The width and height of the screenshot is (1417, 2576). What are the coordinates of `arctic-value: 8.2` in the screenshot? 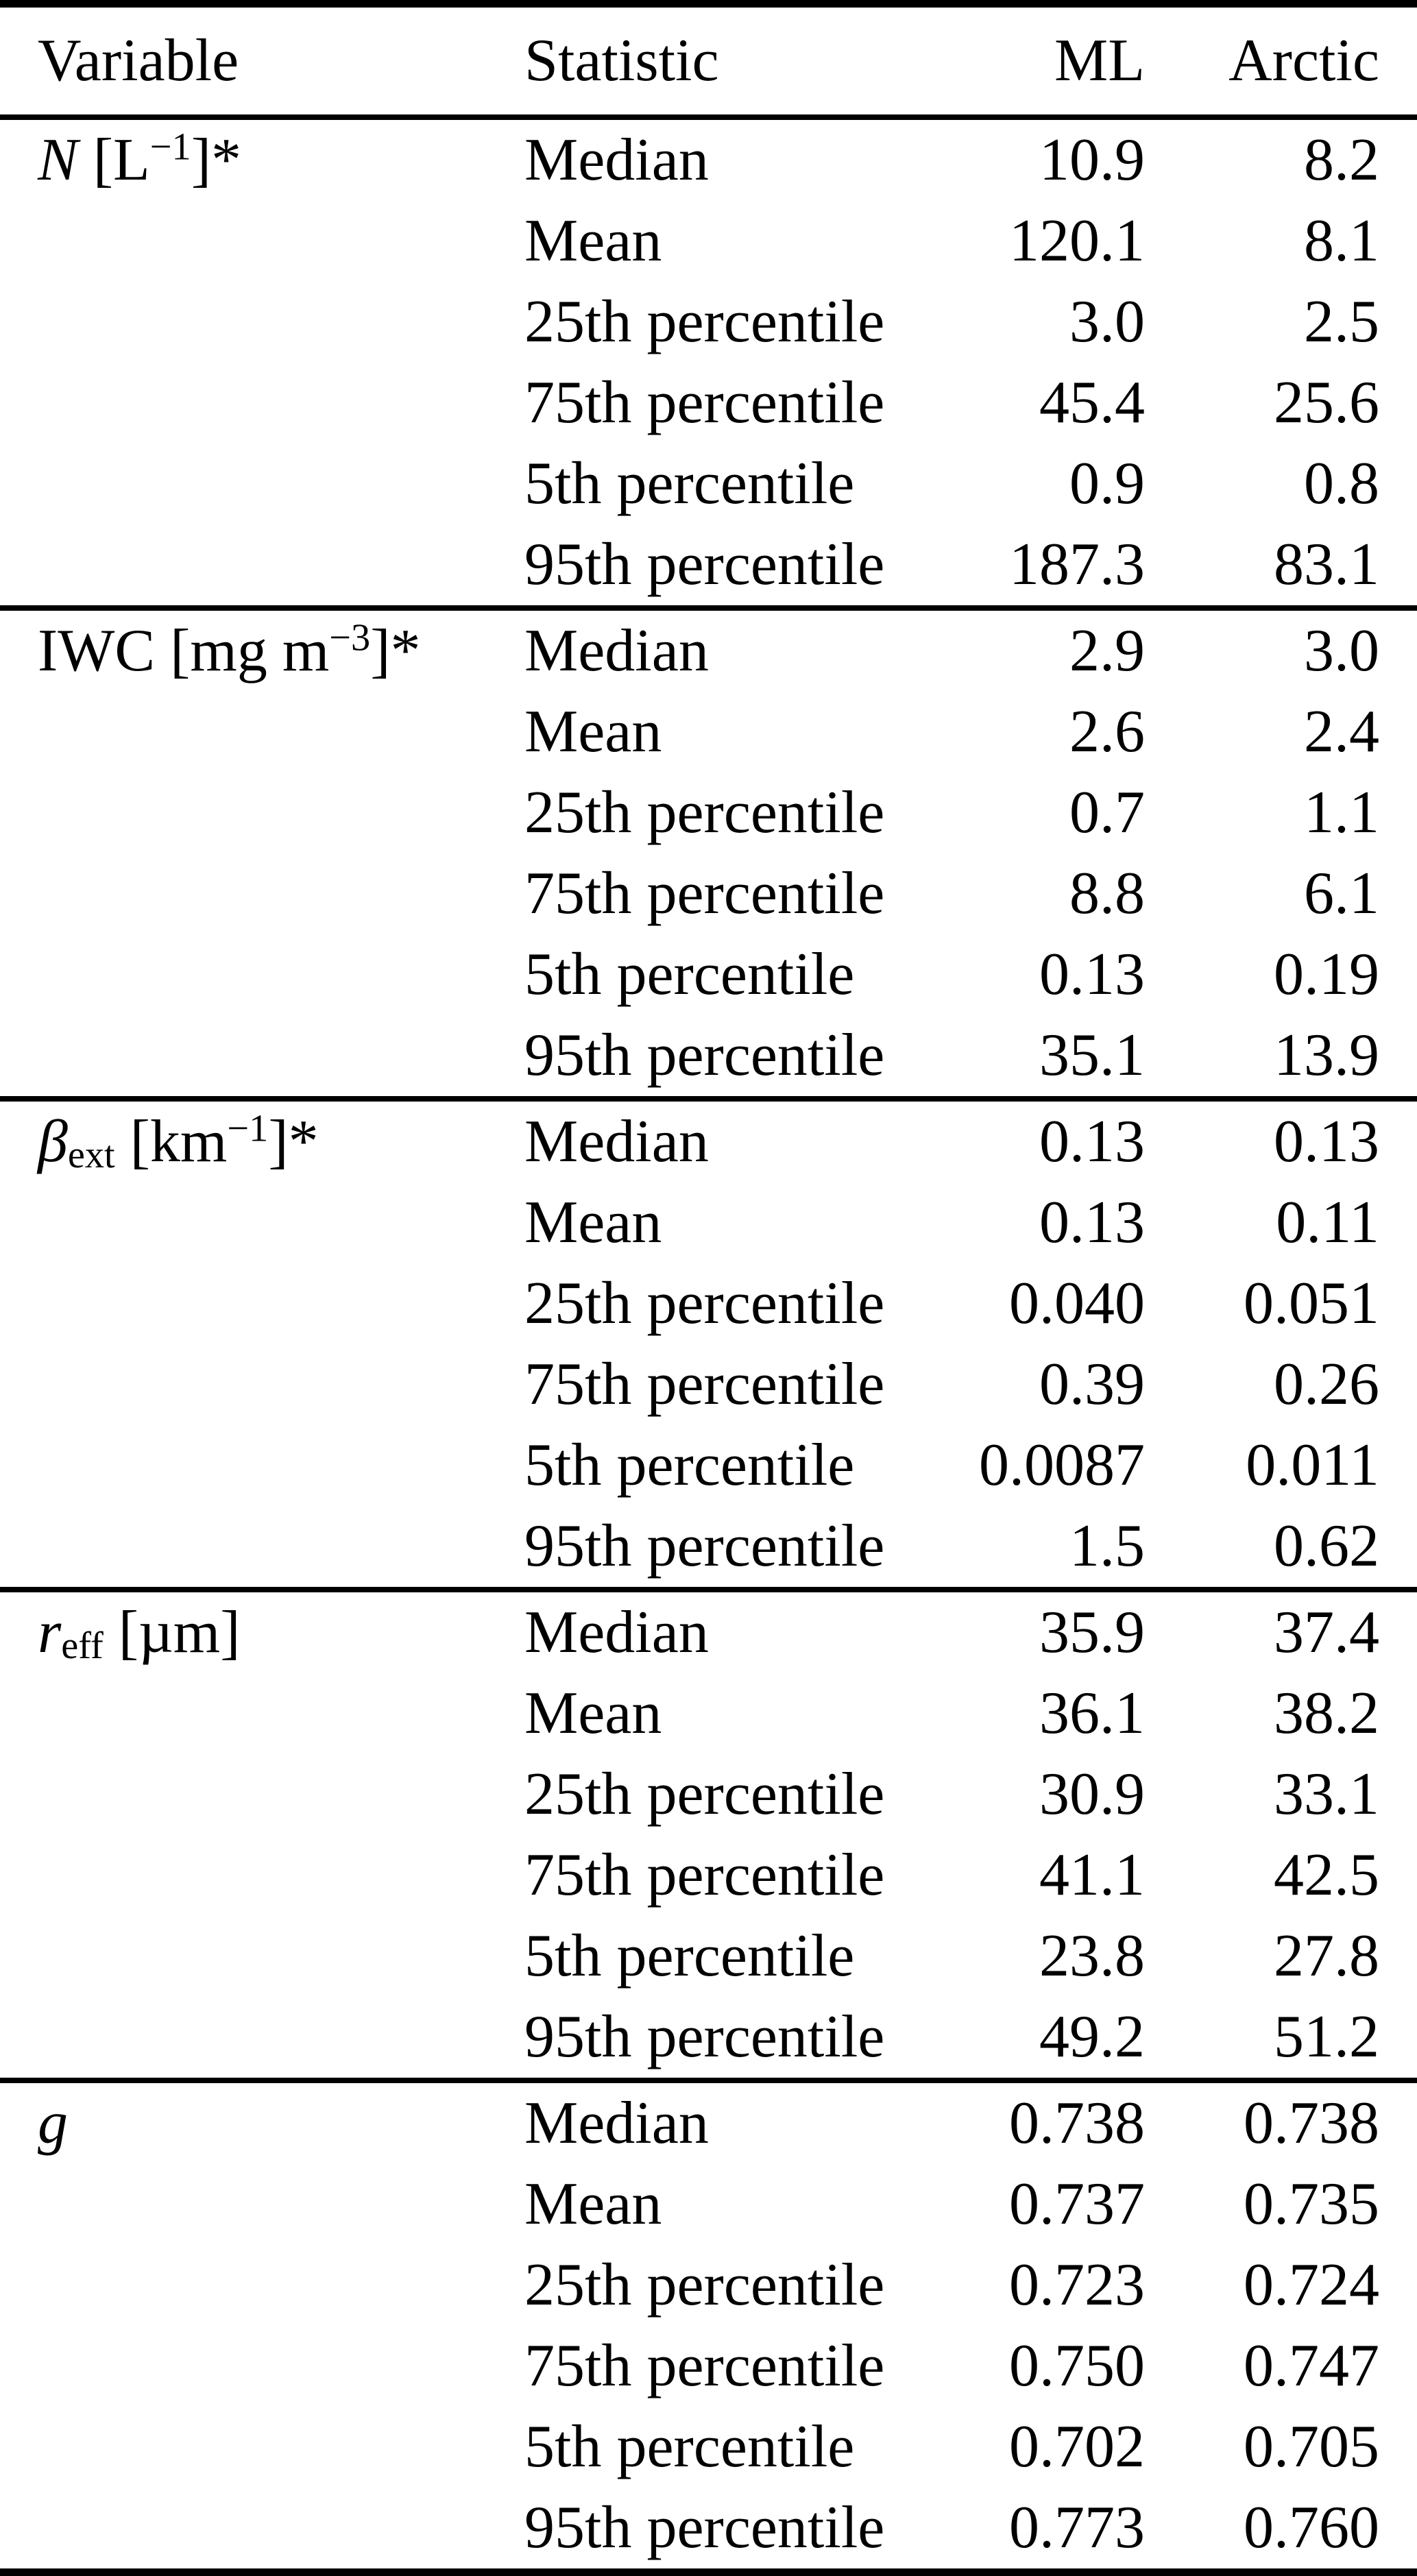 It's located at (1341, 160).